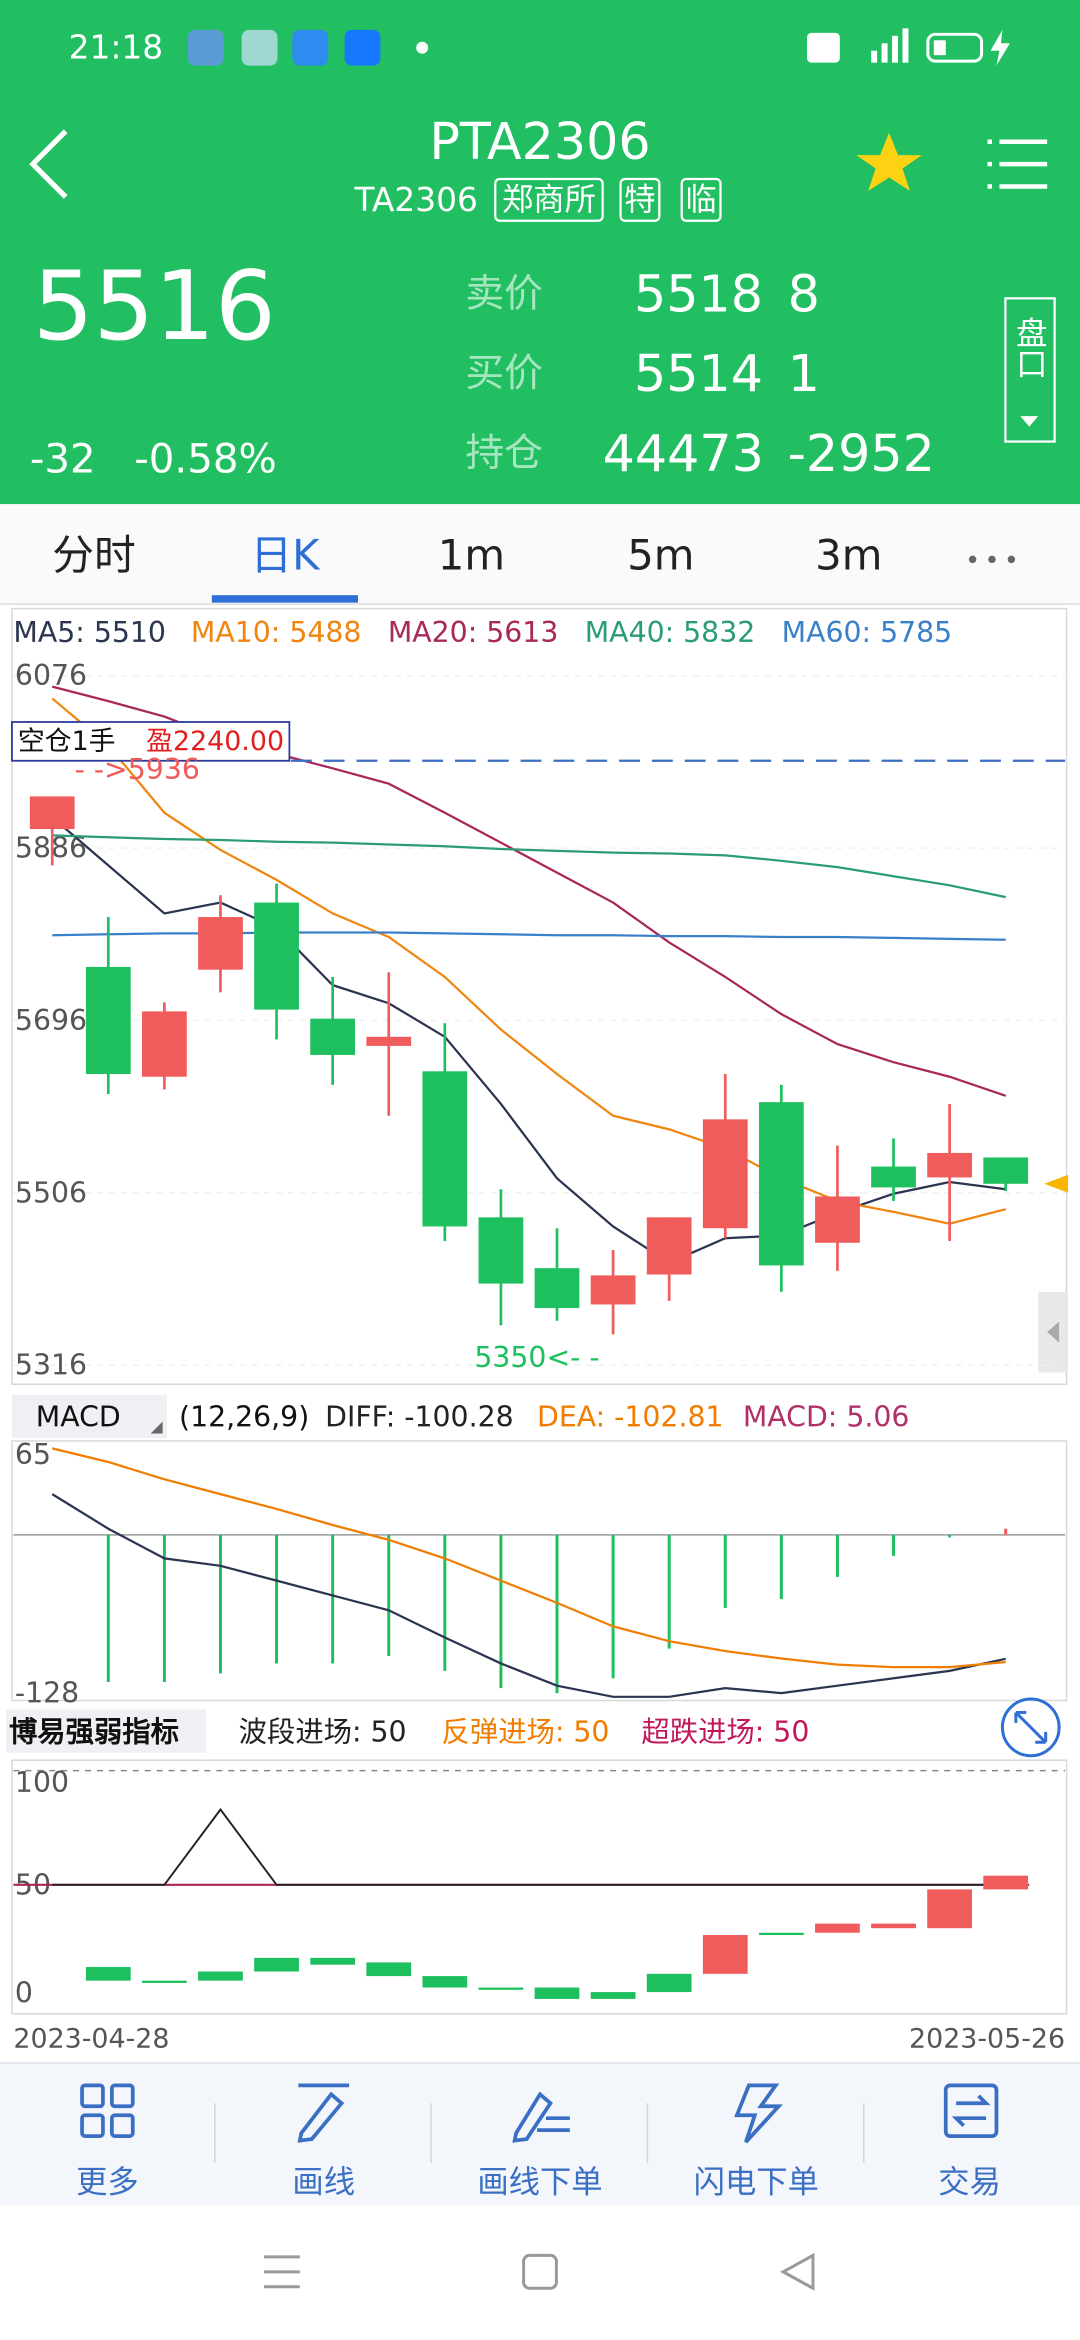  I want to click on last-price-pointer, so click(1056, 1183).